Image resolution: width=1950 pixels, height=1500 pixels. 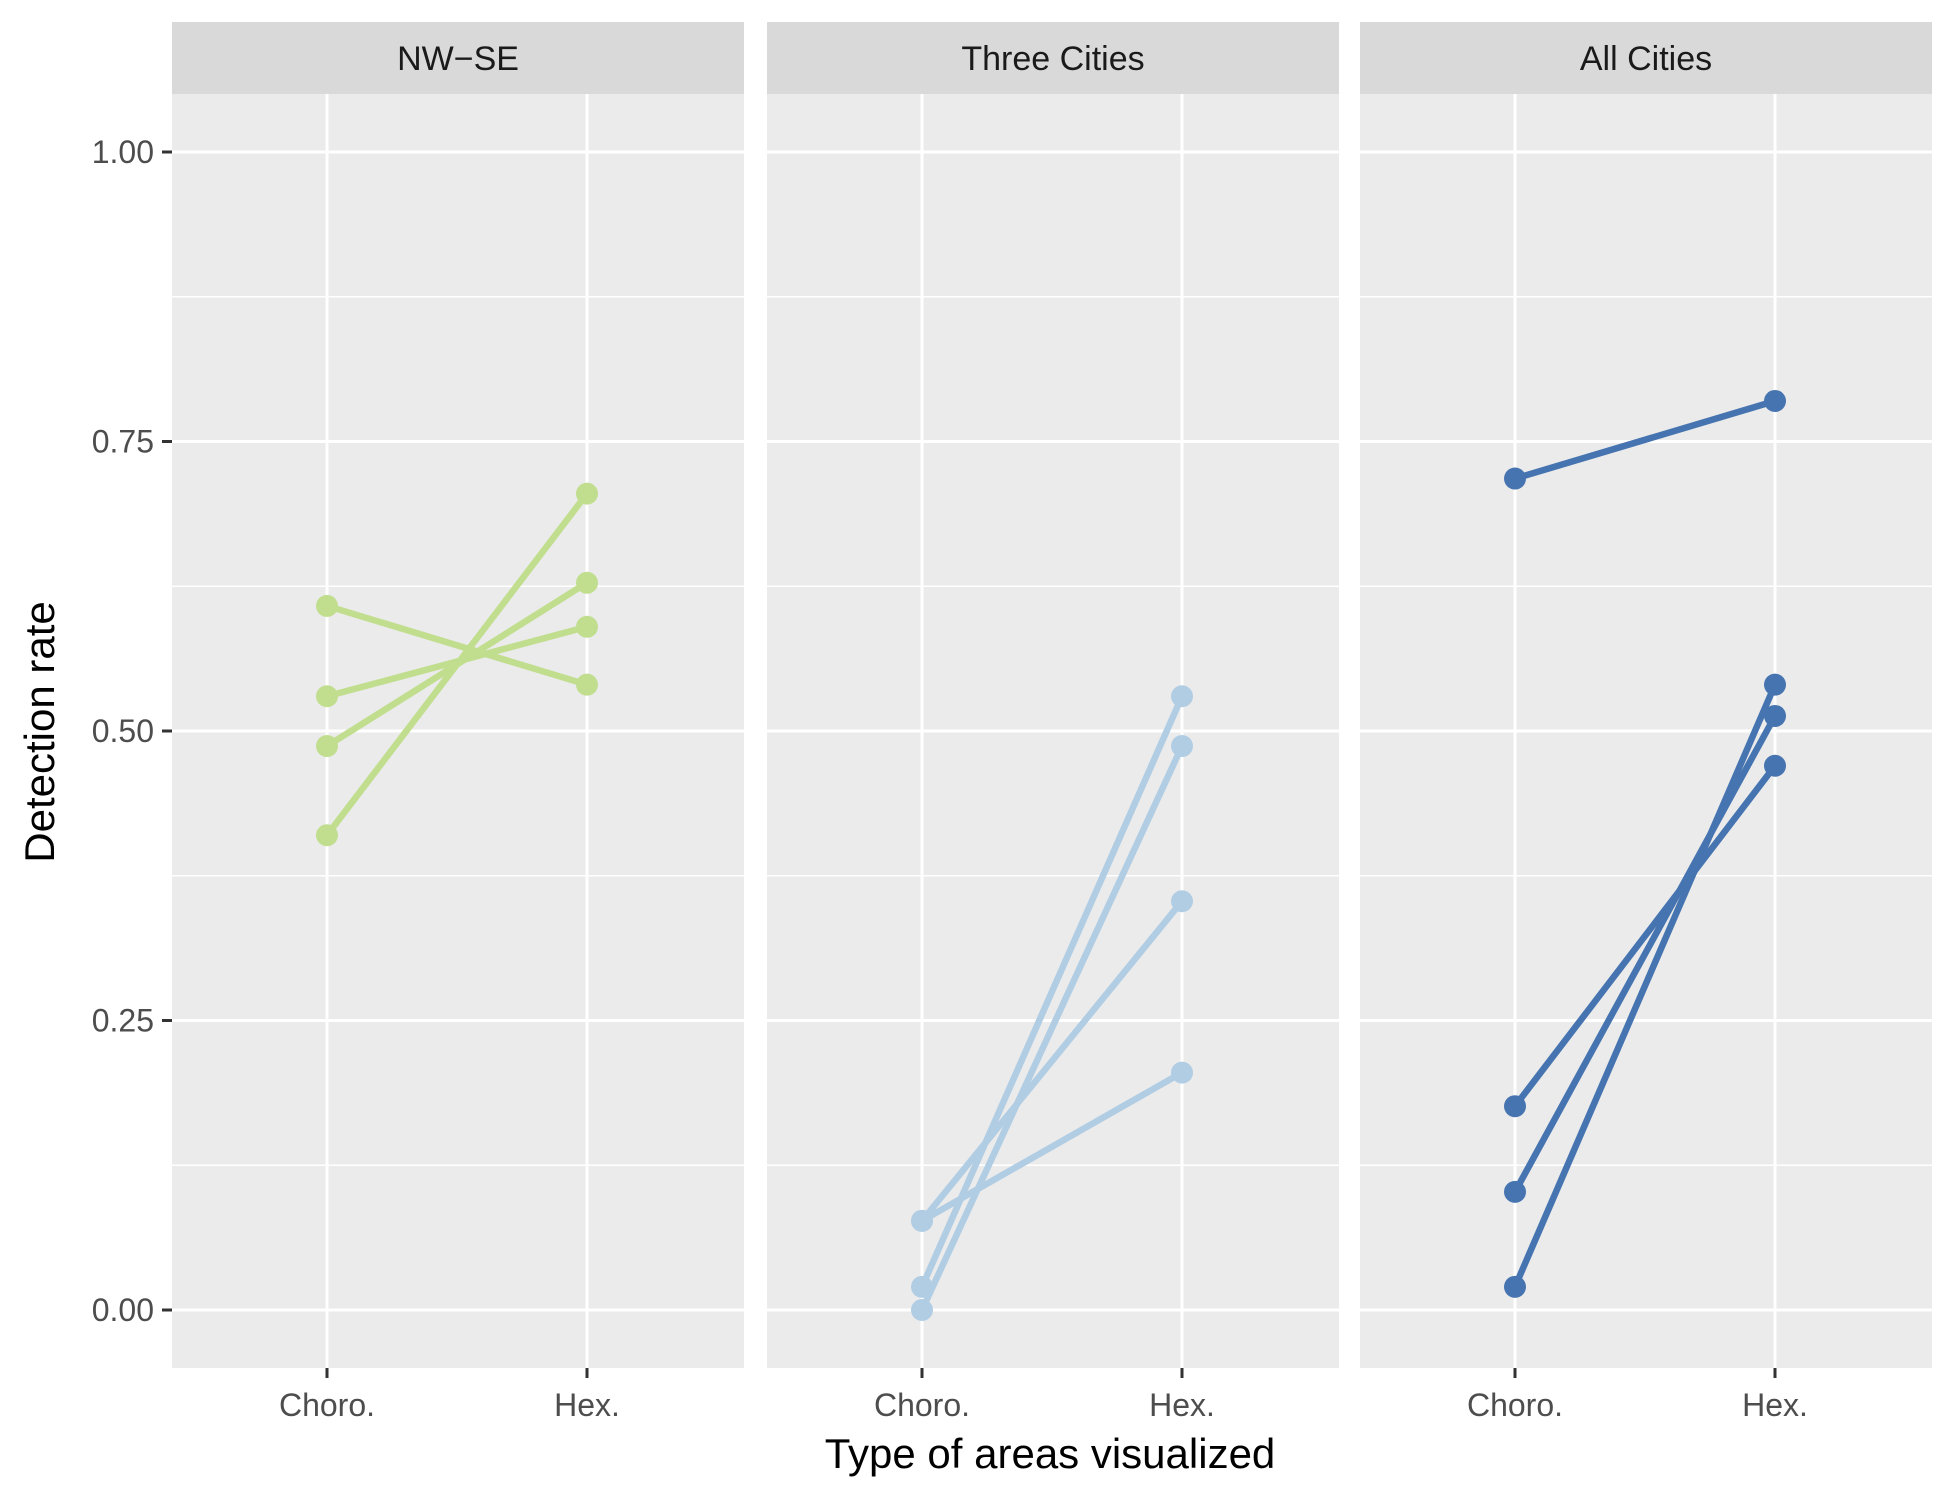 I want to click on y-axis-title: Detection rate, so click(x=39, y=731).